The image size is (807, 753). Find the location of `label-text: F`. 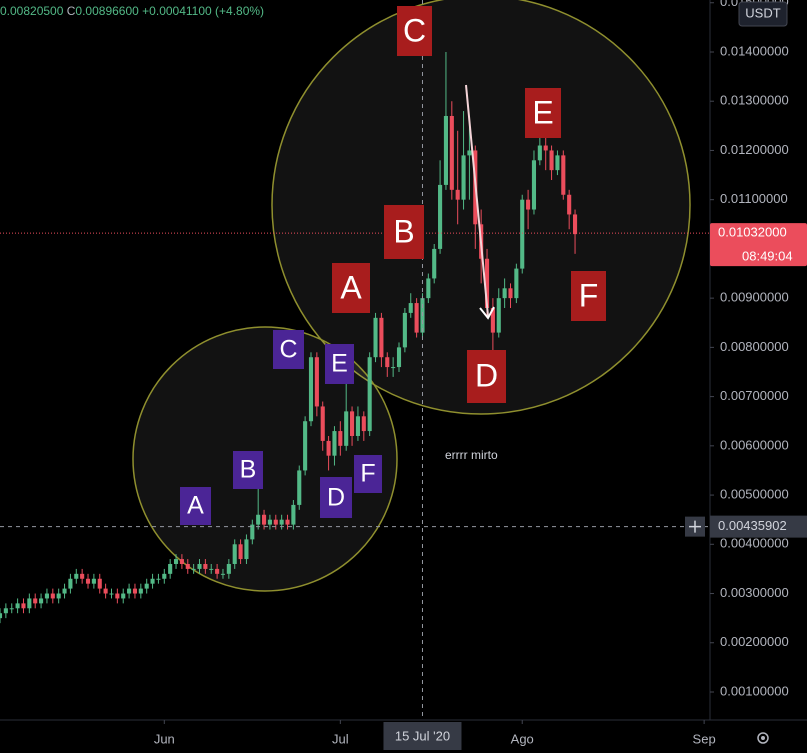

label-text: F is located at coordinates (367, 474).